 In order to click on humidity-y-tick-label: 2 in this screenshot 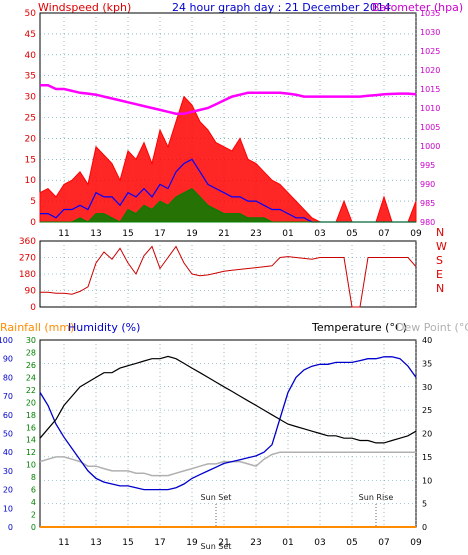, I will do `click(33, 515)`.